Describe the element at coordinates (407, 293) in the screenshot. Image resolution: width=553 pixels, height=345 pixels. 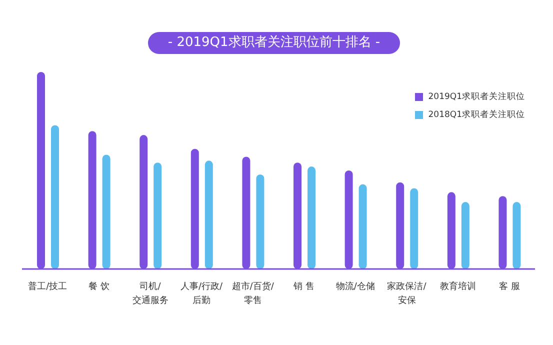
I see `x-tick-label: 家政保洁/ 安保` at that location.